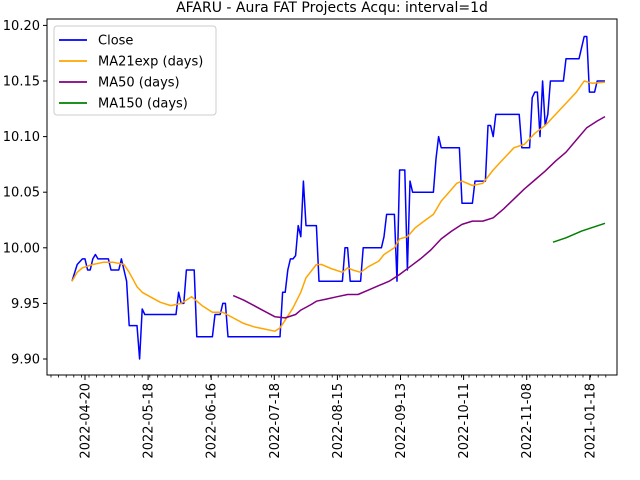 This screenshot has height=480, width=640. I want to click on y-tick-label: 10.15, so click(21, 82).